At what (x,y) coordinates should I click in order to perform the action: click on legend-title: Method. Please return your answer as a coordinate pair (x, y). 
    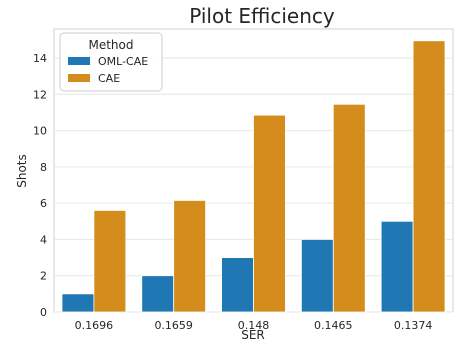
    Looking at the image, I should click on (110, 45).